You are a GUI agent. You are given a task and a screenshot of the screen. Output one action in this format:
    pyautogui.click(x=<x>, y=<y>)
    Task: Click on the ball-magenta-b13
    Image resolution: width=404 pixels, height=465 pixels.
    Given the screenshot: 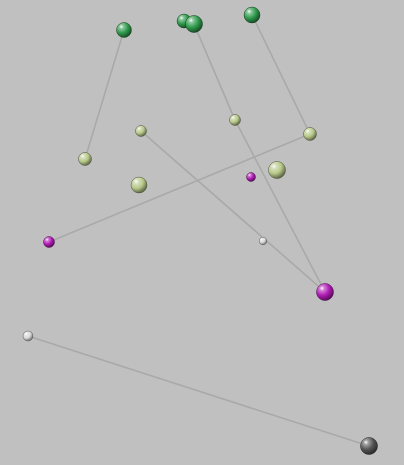 What is the action you would take?
    pyautogui.click(x=325, y=292)
    